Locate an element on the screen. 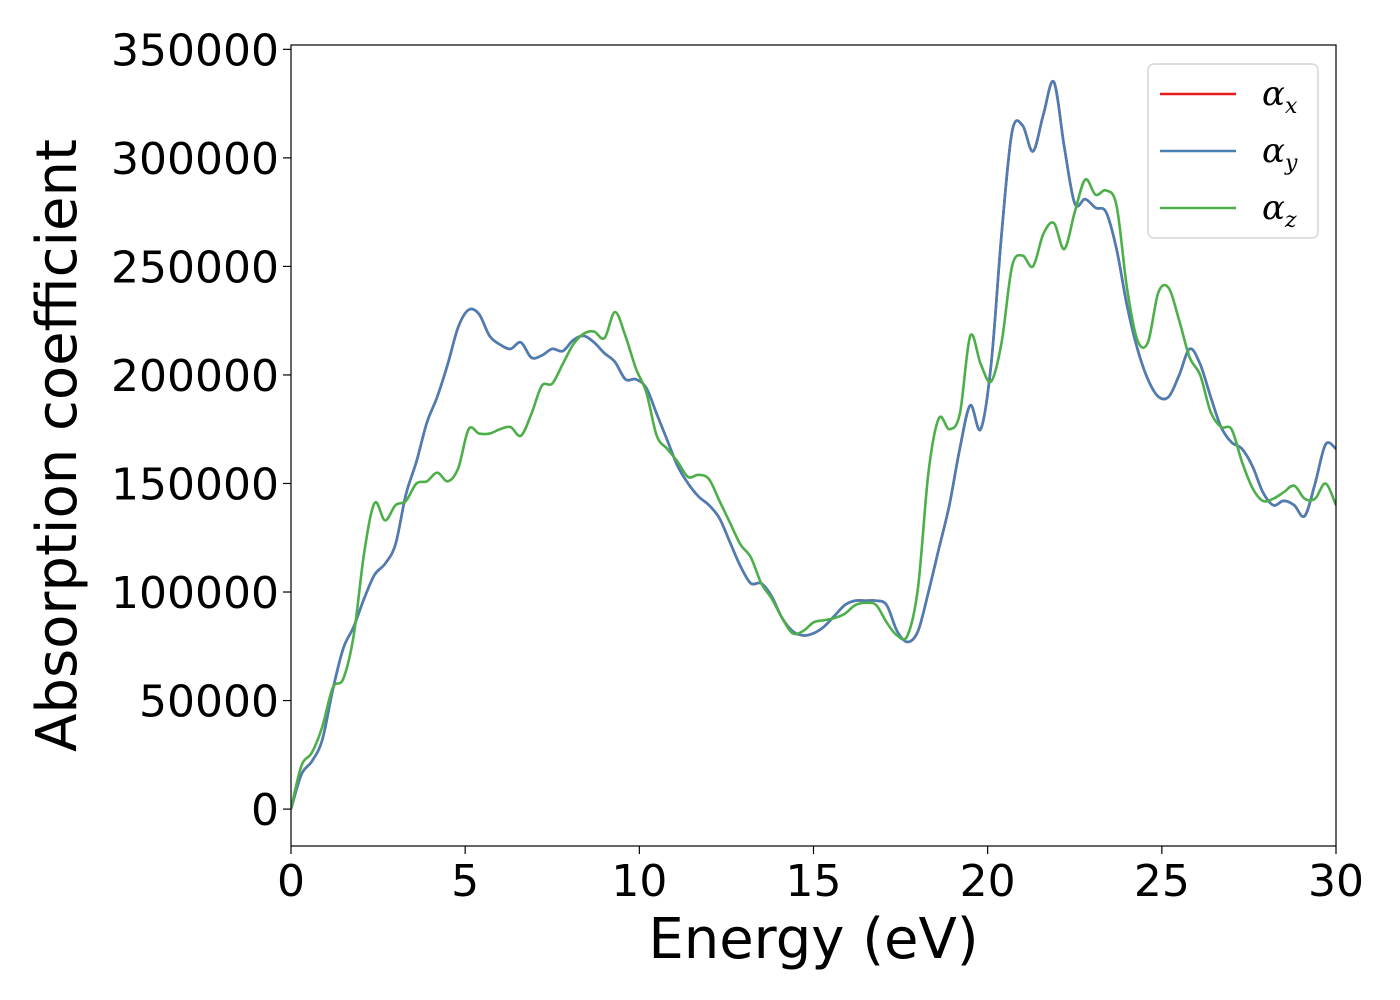  x-tick-label: 30 is located at coordinates (1336, 881).